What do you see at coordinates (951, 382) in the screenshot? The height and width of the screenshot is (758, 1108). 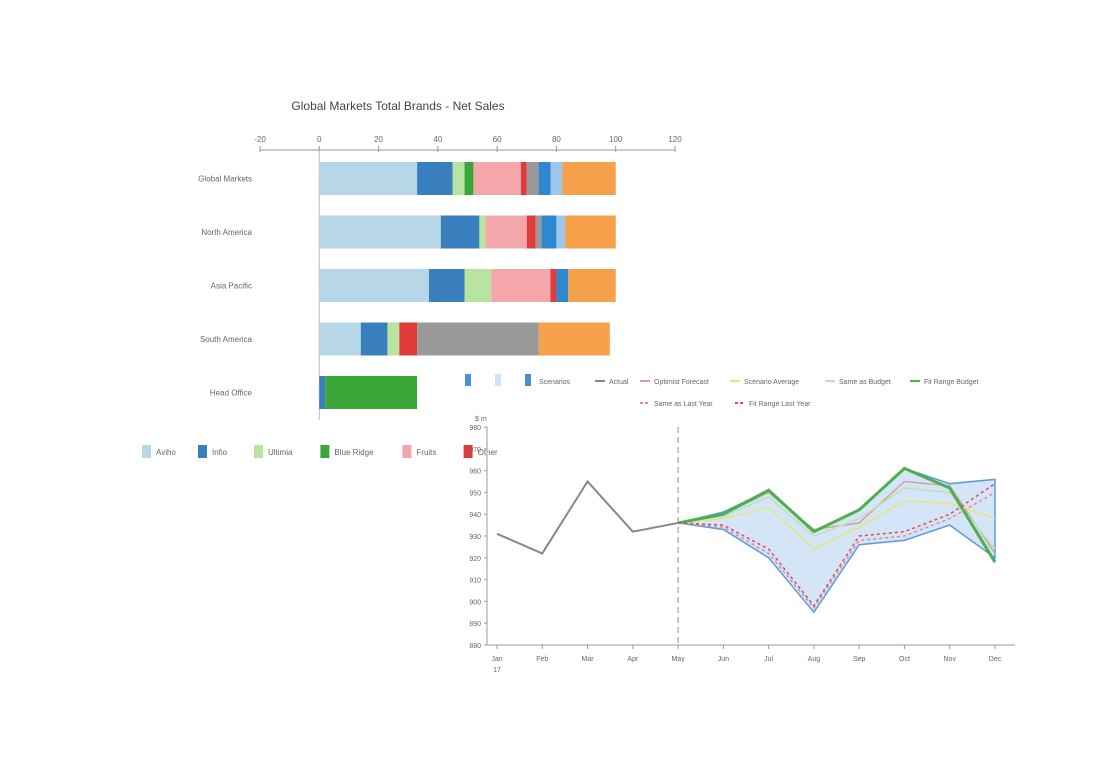 I see `legend-label: Fit Range Budget` at bounding box center [951, 382].